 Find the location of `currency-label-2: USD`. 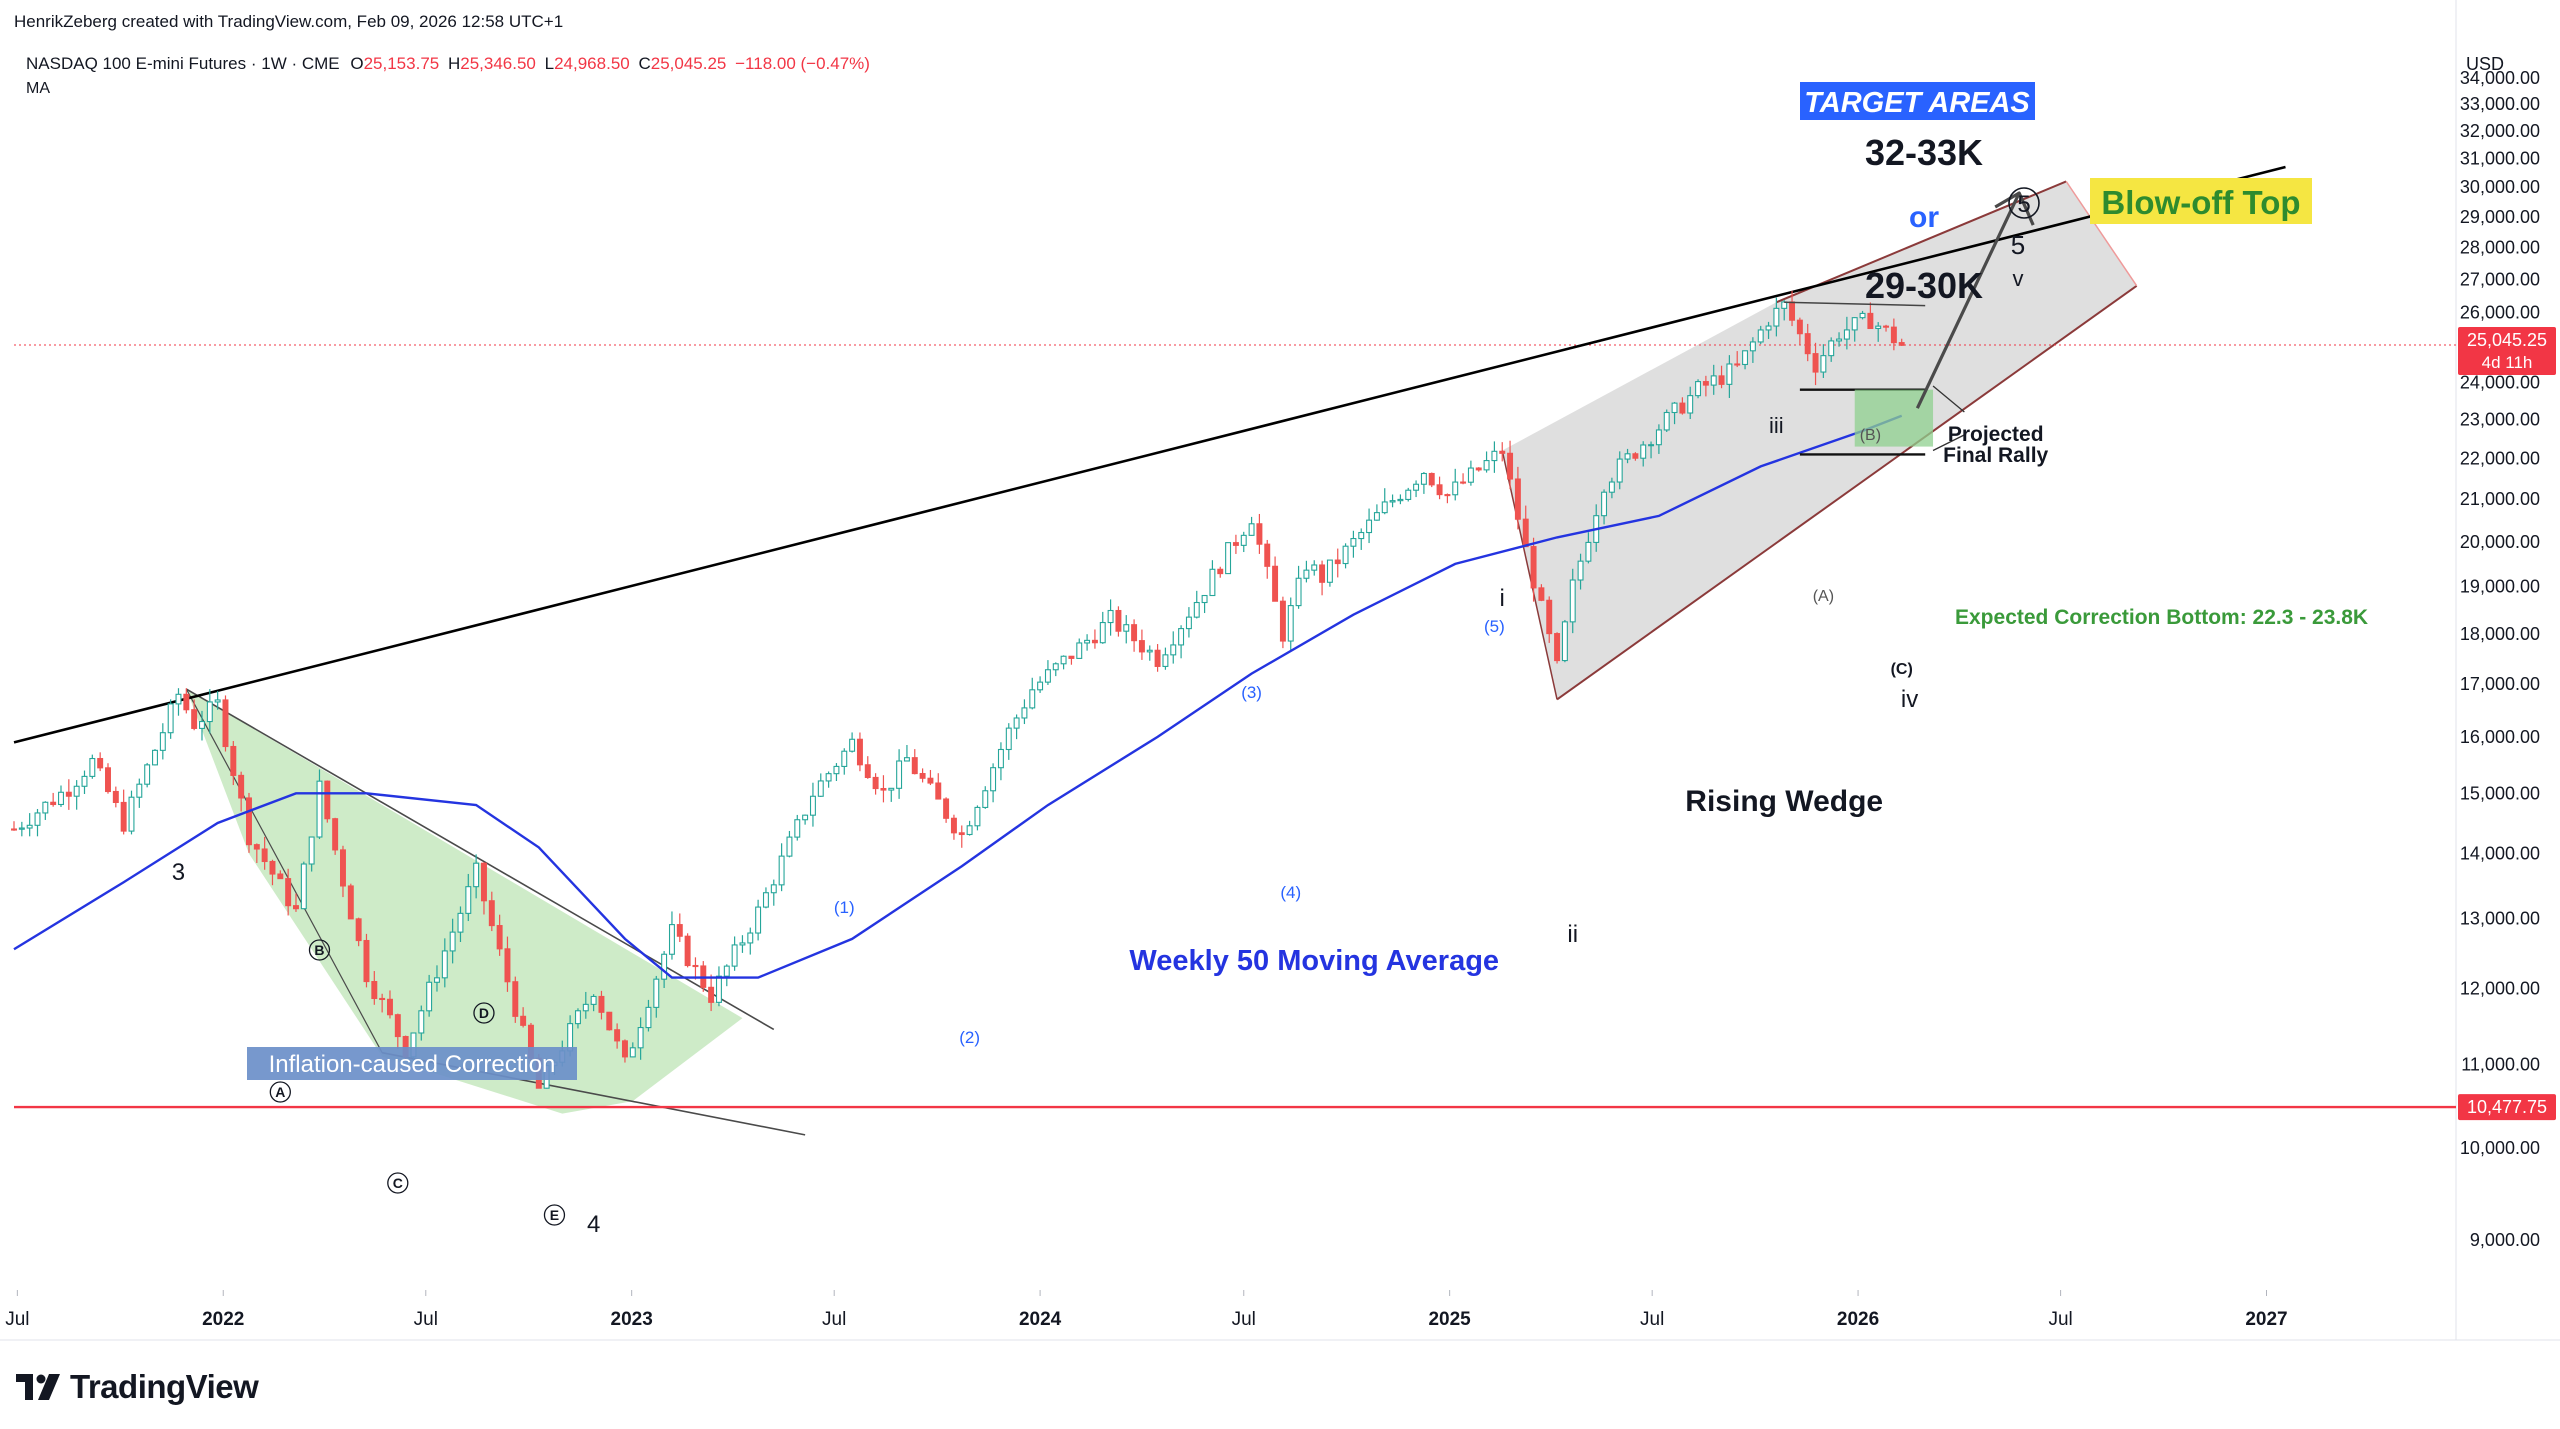

currency-label-2: USD is located at coordinates (2485, 64).